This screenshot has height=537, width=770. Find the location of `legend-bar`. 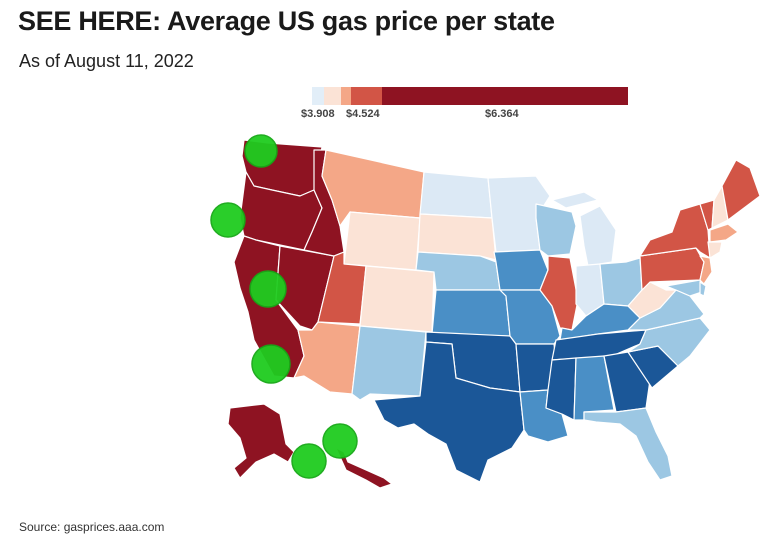

legend-bar is located at coordinates (470, 96).